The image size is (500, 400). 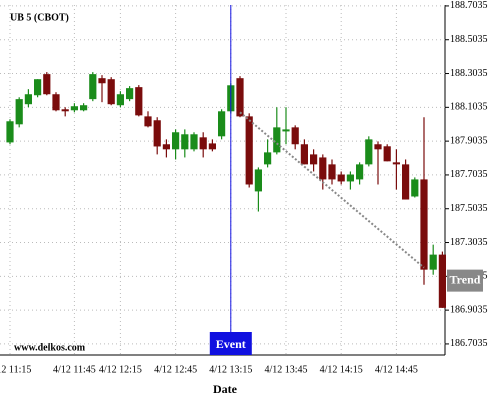 I want to click on y-tick-label: 186.9035, so click(x=469, y=309).